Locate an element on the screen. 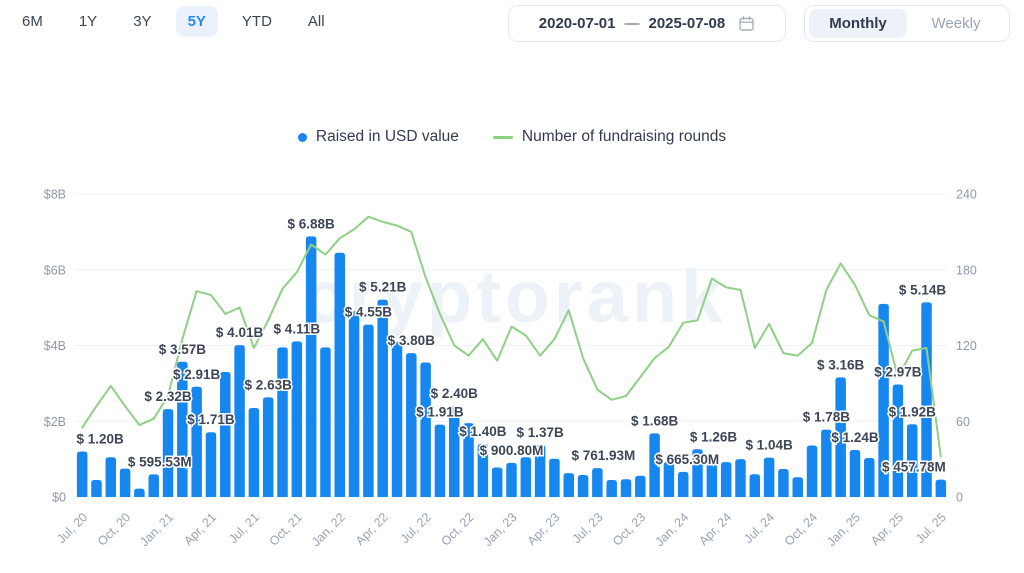 The image size is (1024, 573). range-button-6m: 6M is located at coordinates (32, 21).